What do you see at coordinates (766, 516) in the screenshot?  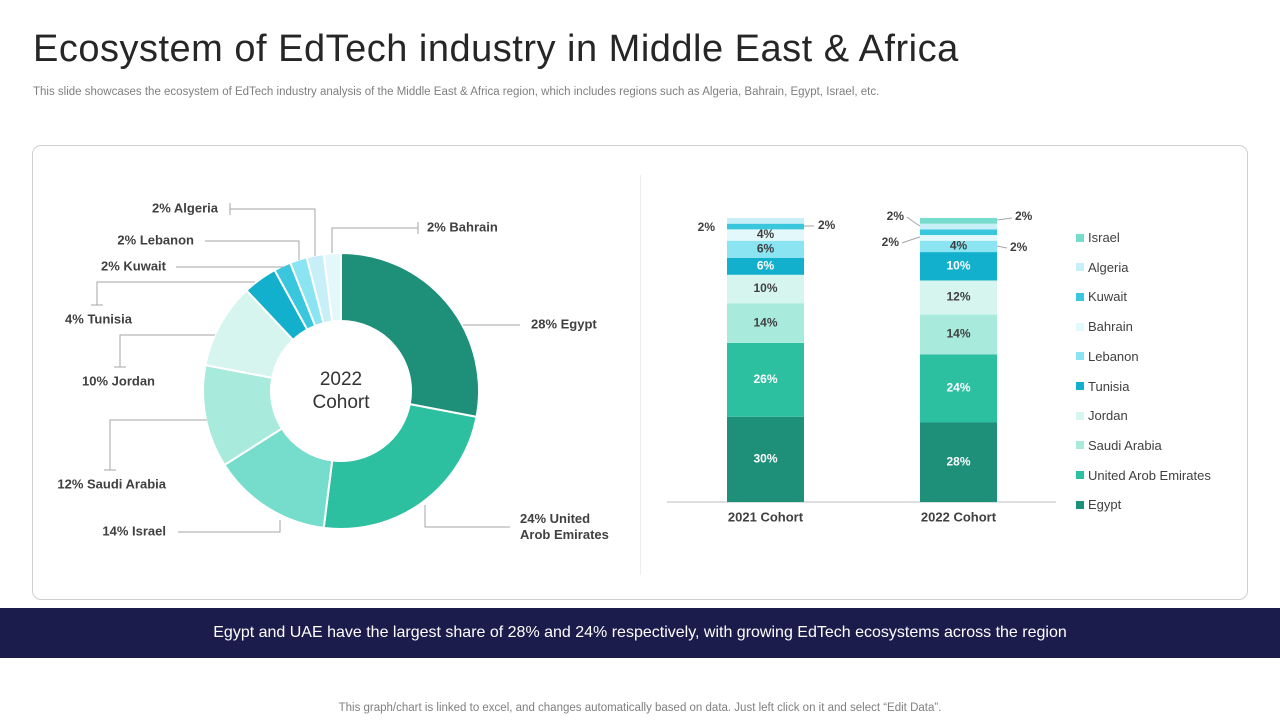 I see `bar-category-2021-cohort: 2021 Cohort` at bounding box center [766, 516].